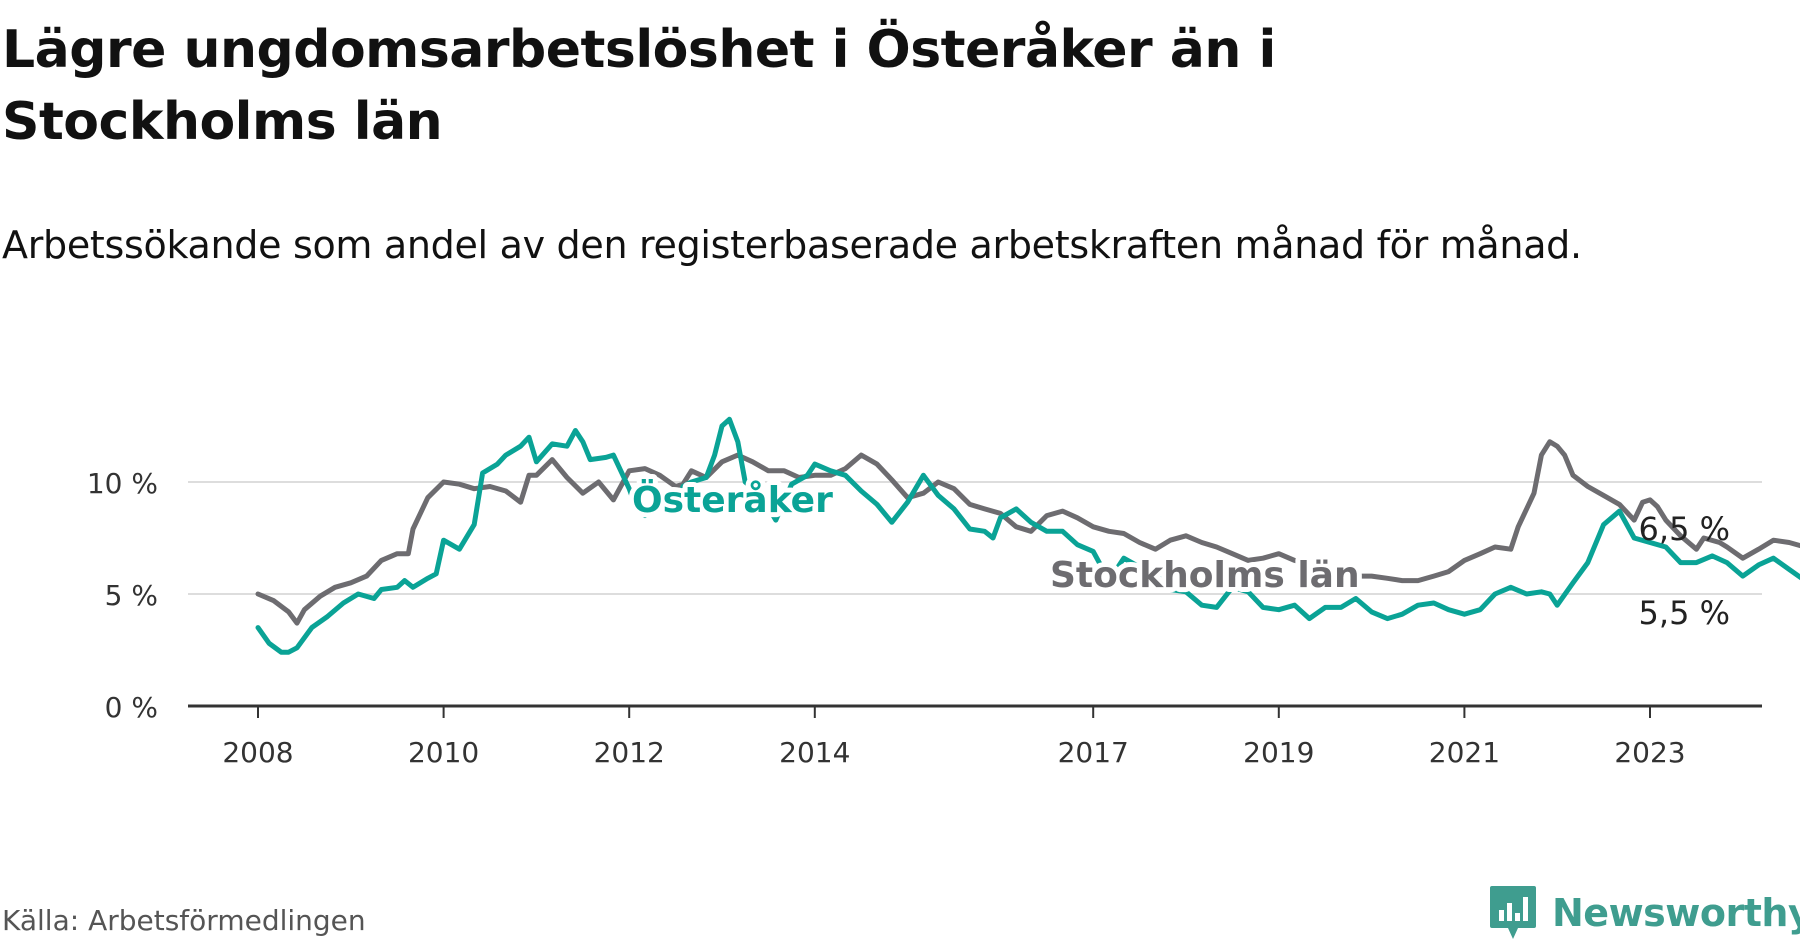 The width and height of the screenshot is (1800, 948). Describe the element at coordinates (1684, 529) in the screenshot. I see `end-value-stockholms-lan: 6,5 %` at that location.